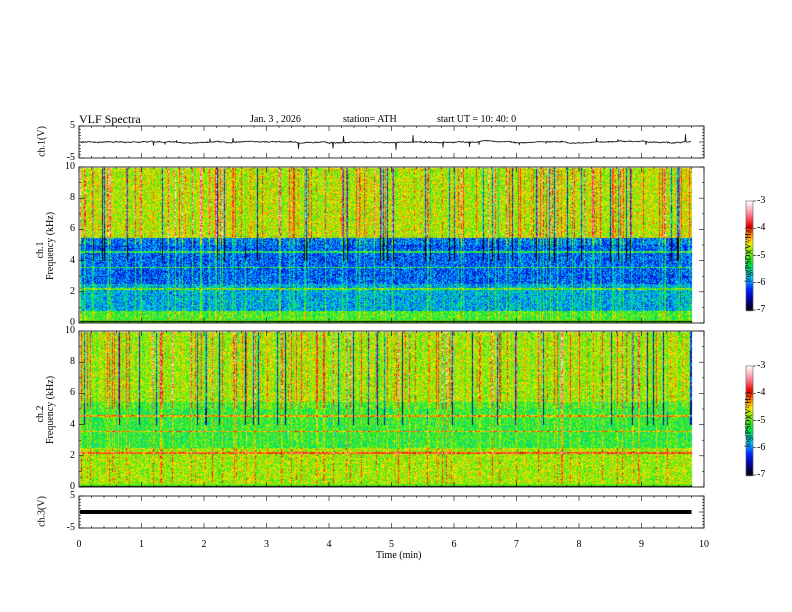 This screenshot has width=792, height=612. Describe the element at coordinates (516, 544) in the screenshot. I see `x-tick-label: 7` at that location.